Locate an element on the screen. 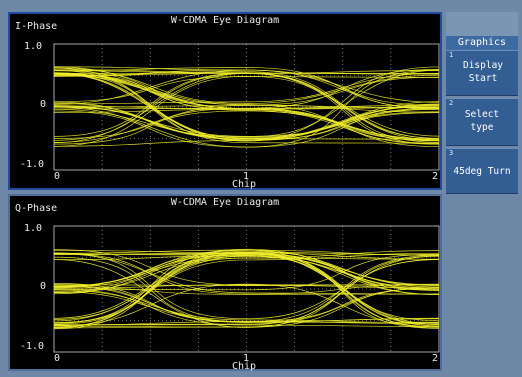 The width and height of the screenshot is (522, 377). display-start-softkey: 1 Display Start is located at coordinates (482, 73).